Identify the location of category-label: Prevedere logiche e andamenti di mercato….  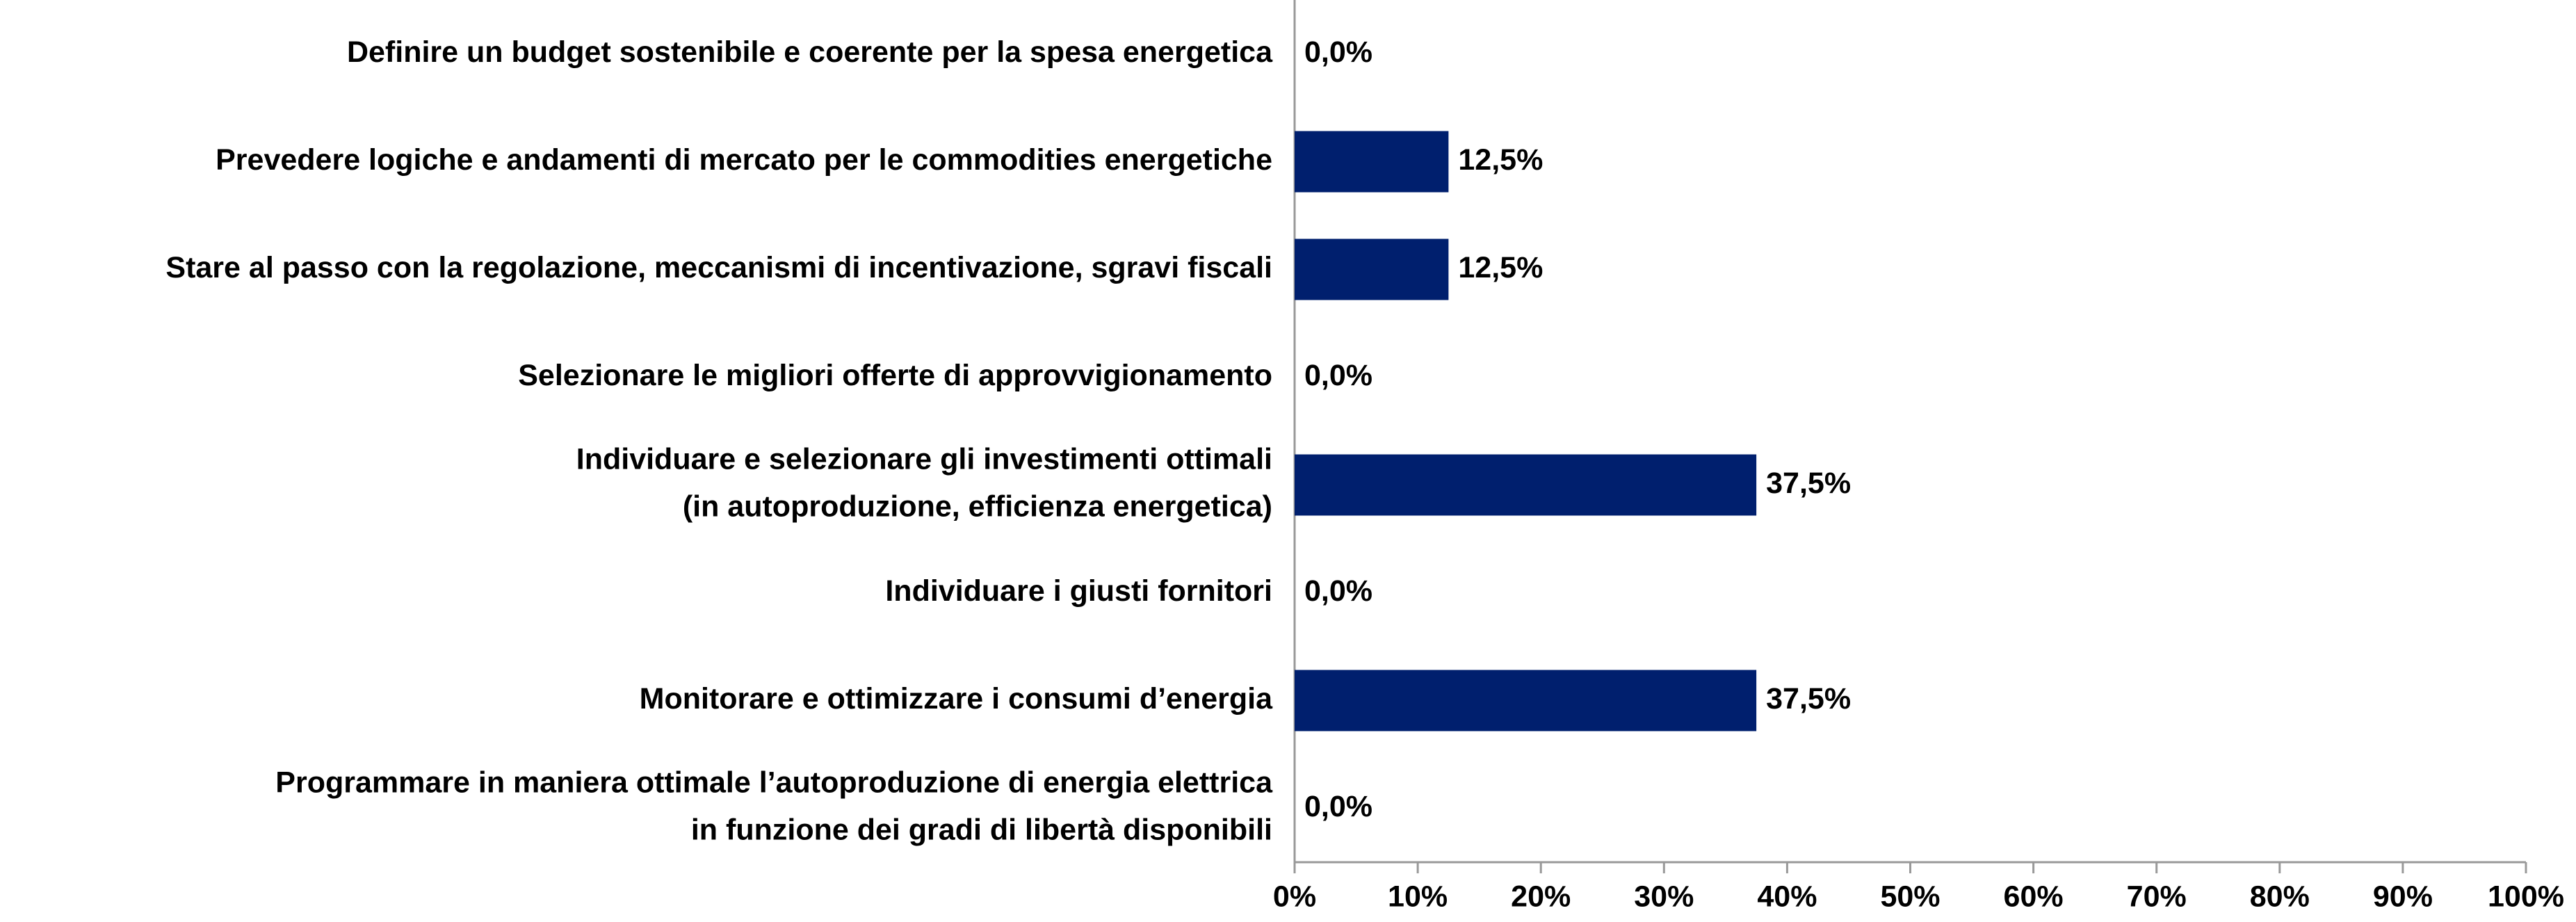
(744, 160).